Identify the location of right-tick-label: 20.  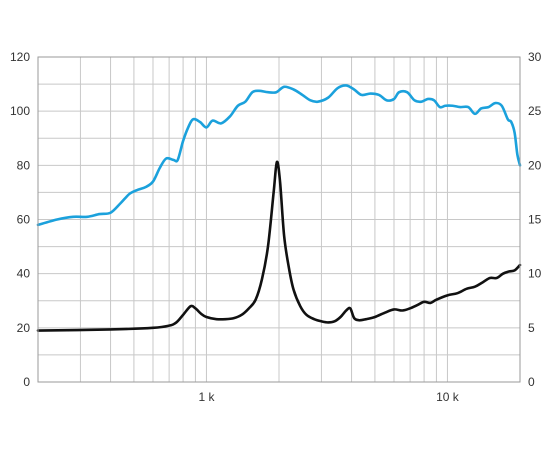
(535, 165).